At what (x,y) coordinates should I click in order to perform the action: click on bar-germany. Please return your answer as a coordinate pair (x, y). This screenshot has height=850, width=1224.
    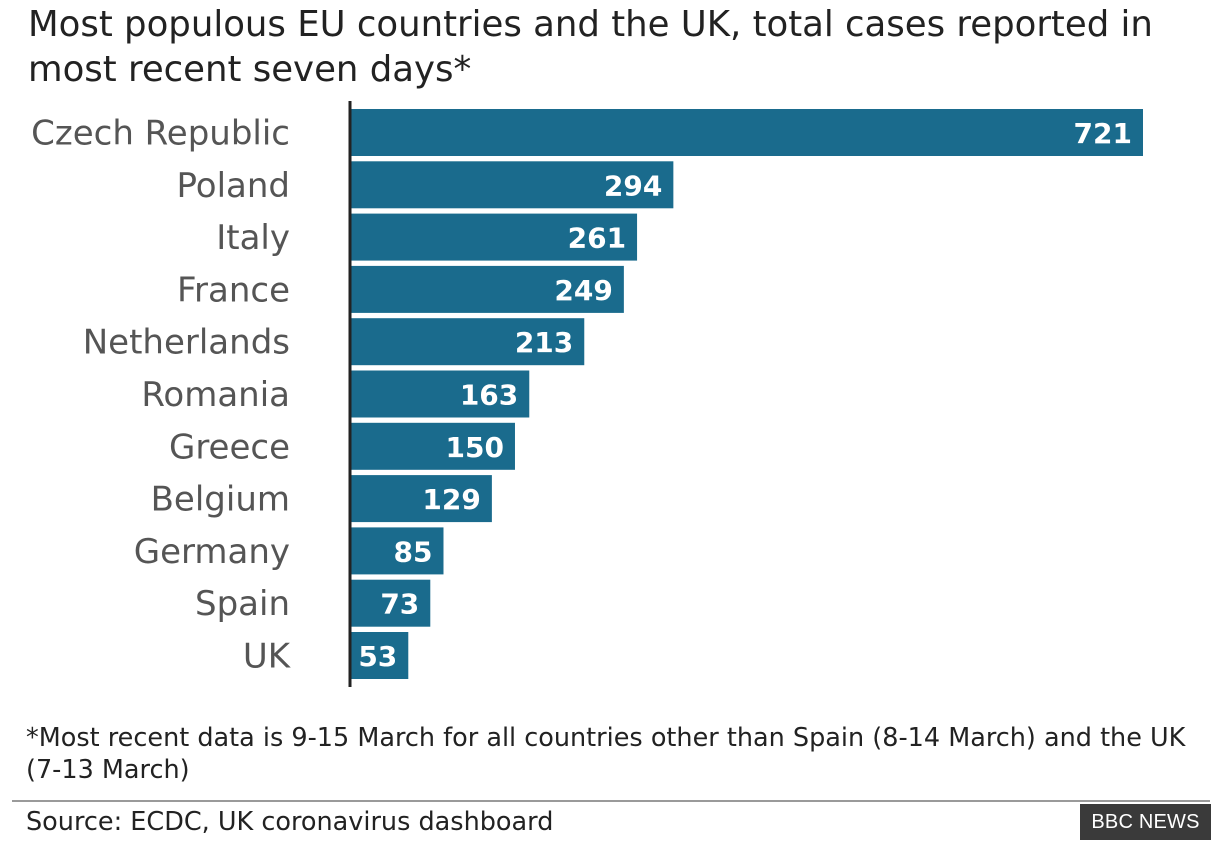
    Looking at the image, I should click on (397, 551).